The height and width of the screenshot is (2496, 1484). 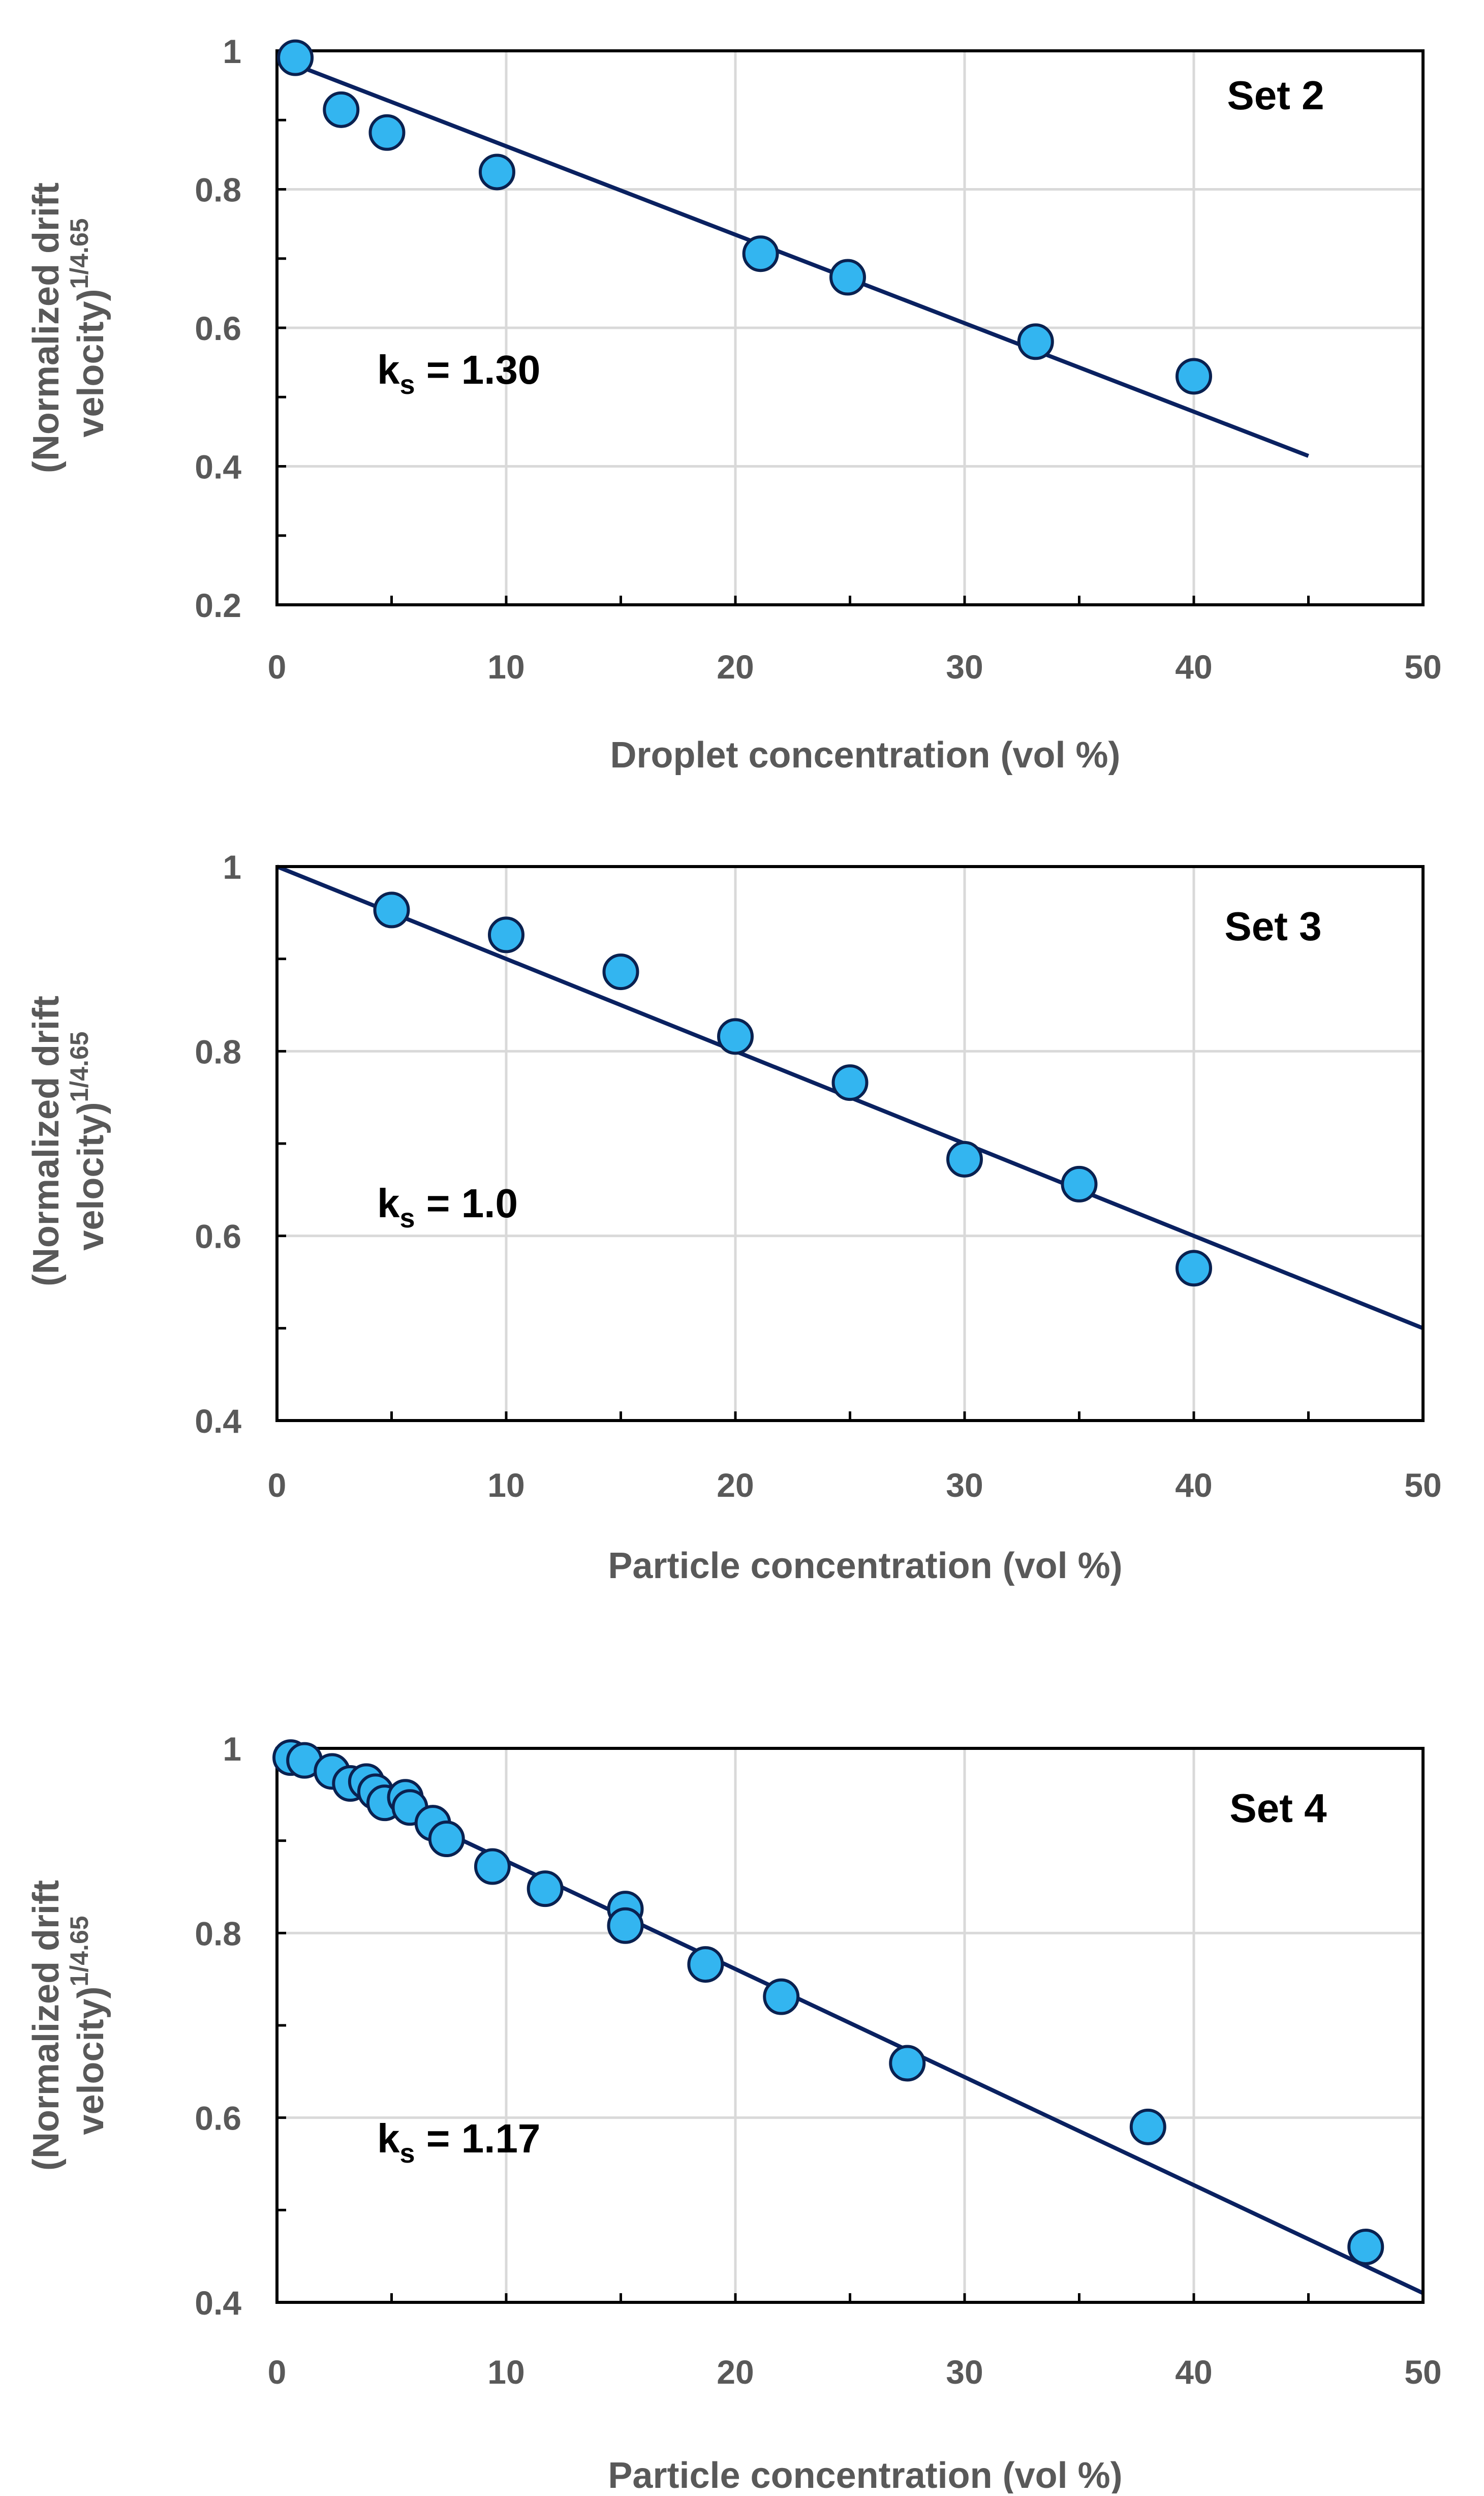 What do you see at coordinates (218, 606) in the screenshot?
I see `y-tick-label: 0.2` at bounding box center [218, 606].